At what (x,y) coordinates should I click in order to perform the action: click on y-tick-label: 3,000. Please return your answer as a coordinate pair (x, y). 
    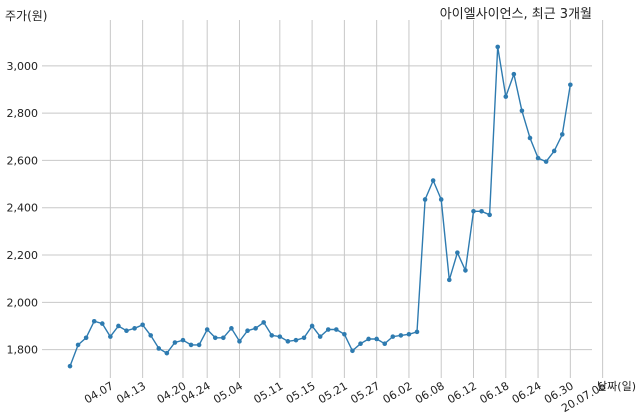
    Looking at the image, I should click on (23, 66).